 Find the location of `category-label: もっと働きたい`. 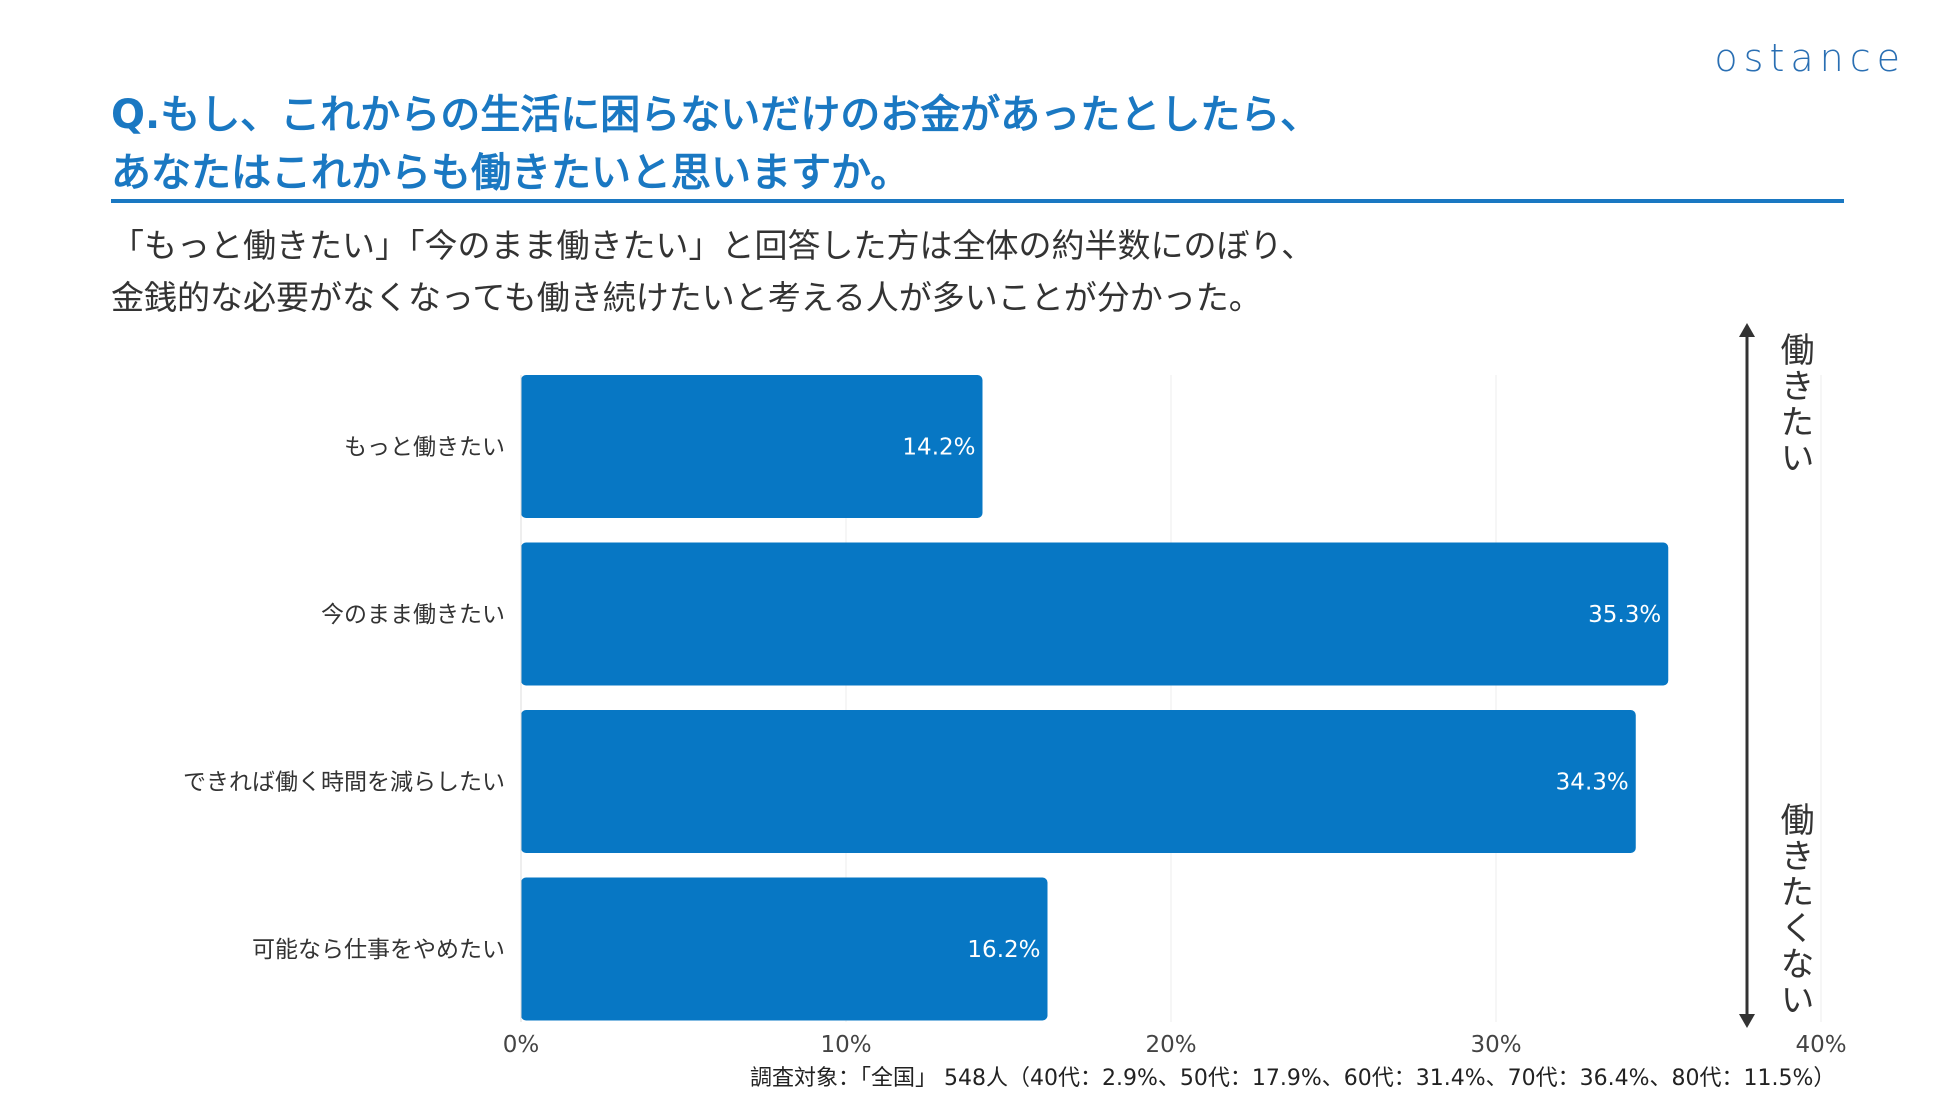

category-label: もっと働きたい is located at coordinates (424, 448).